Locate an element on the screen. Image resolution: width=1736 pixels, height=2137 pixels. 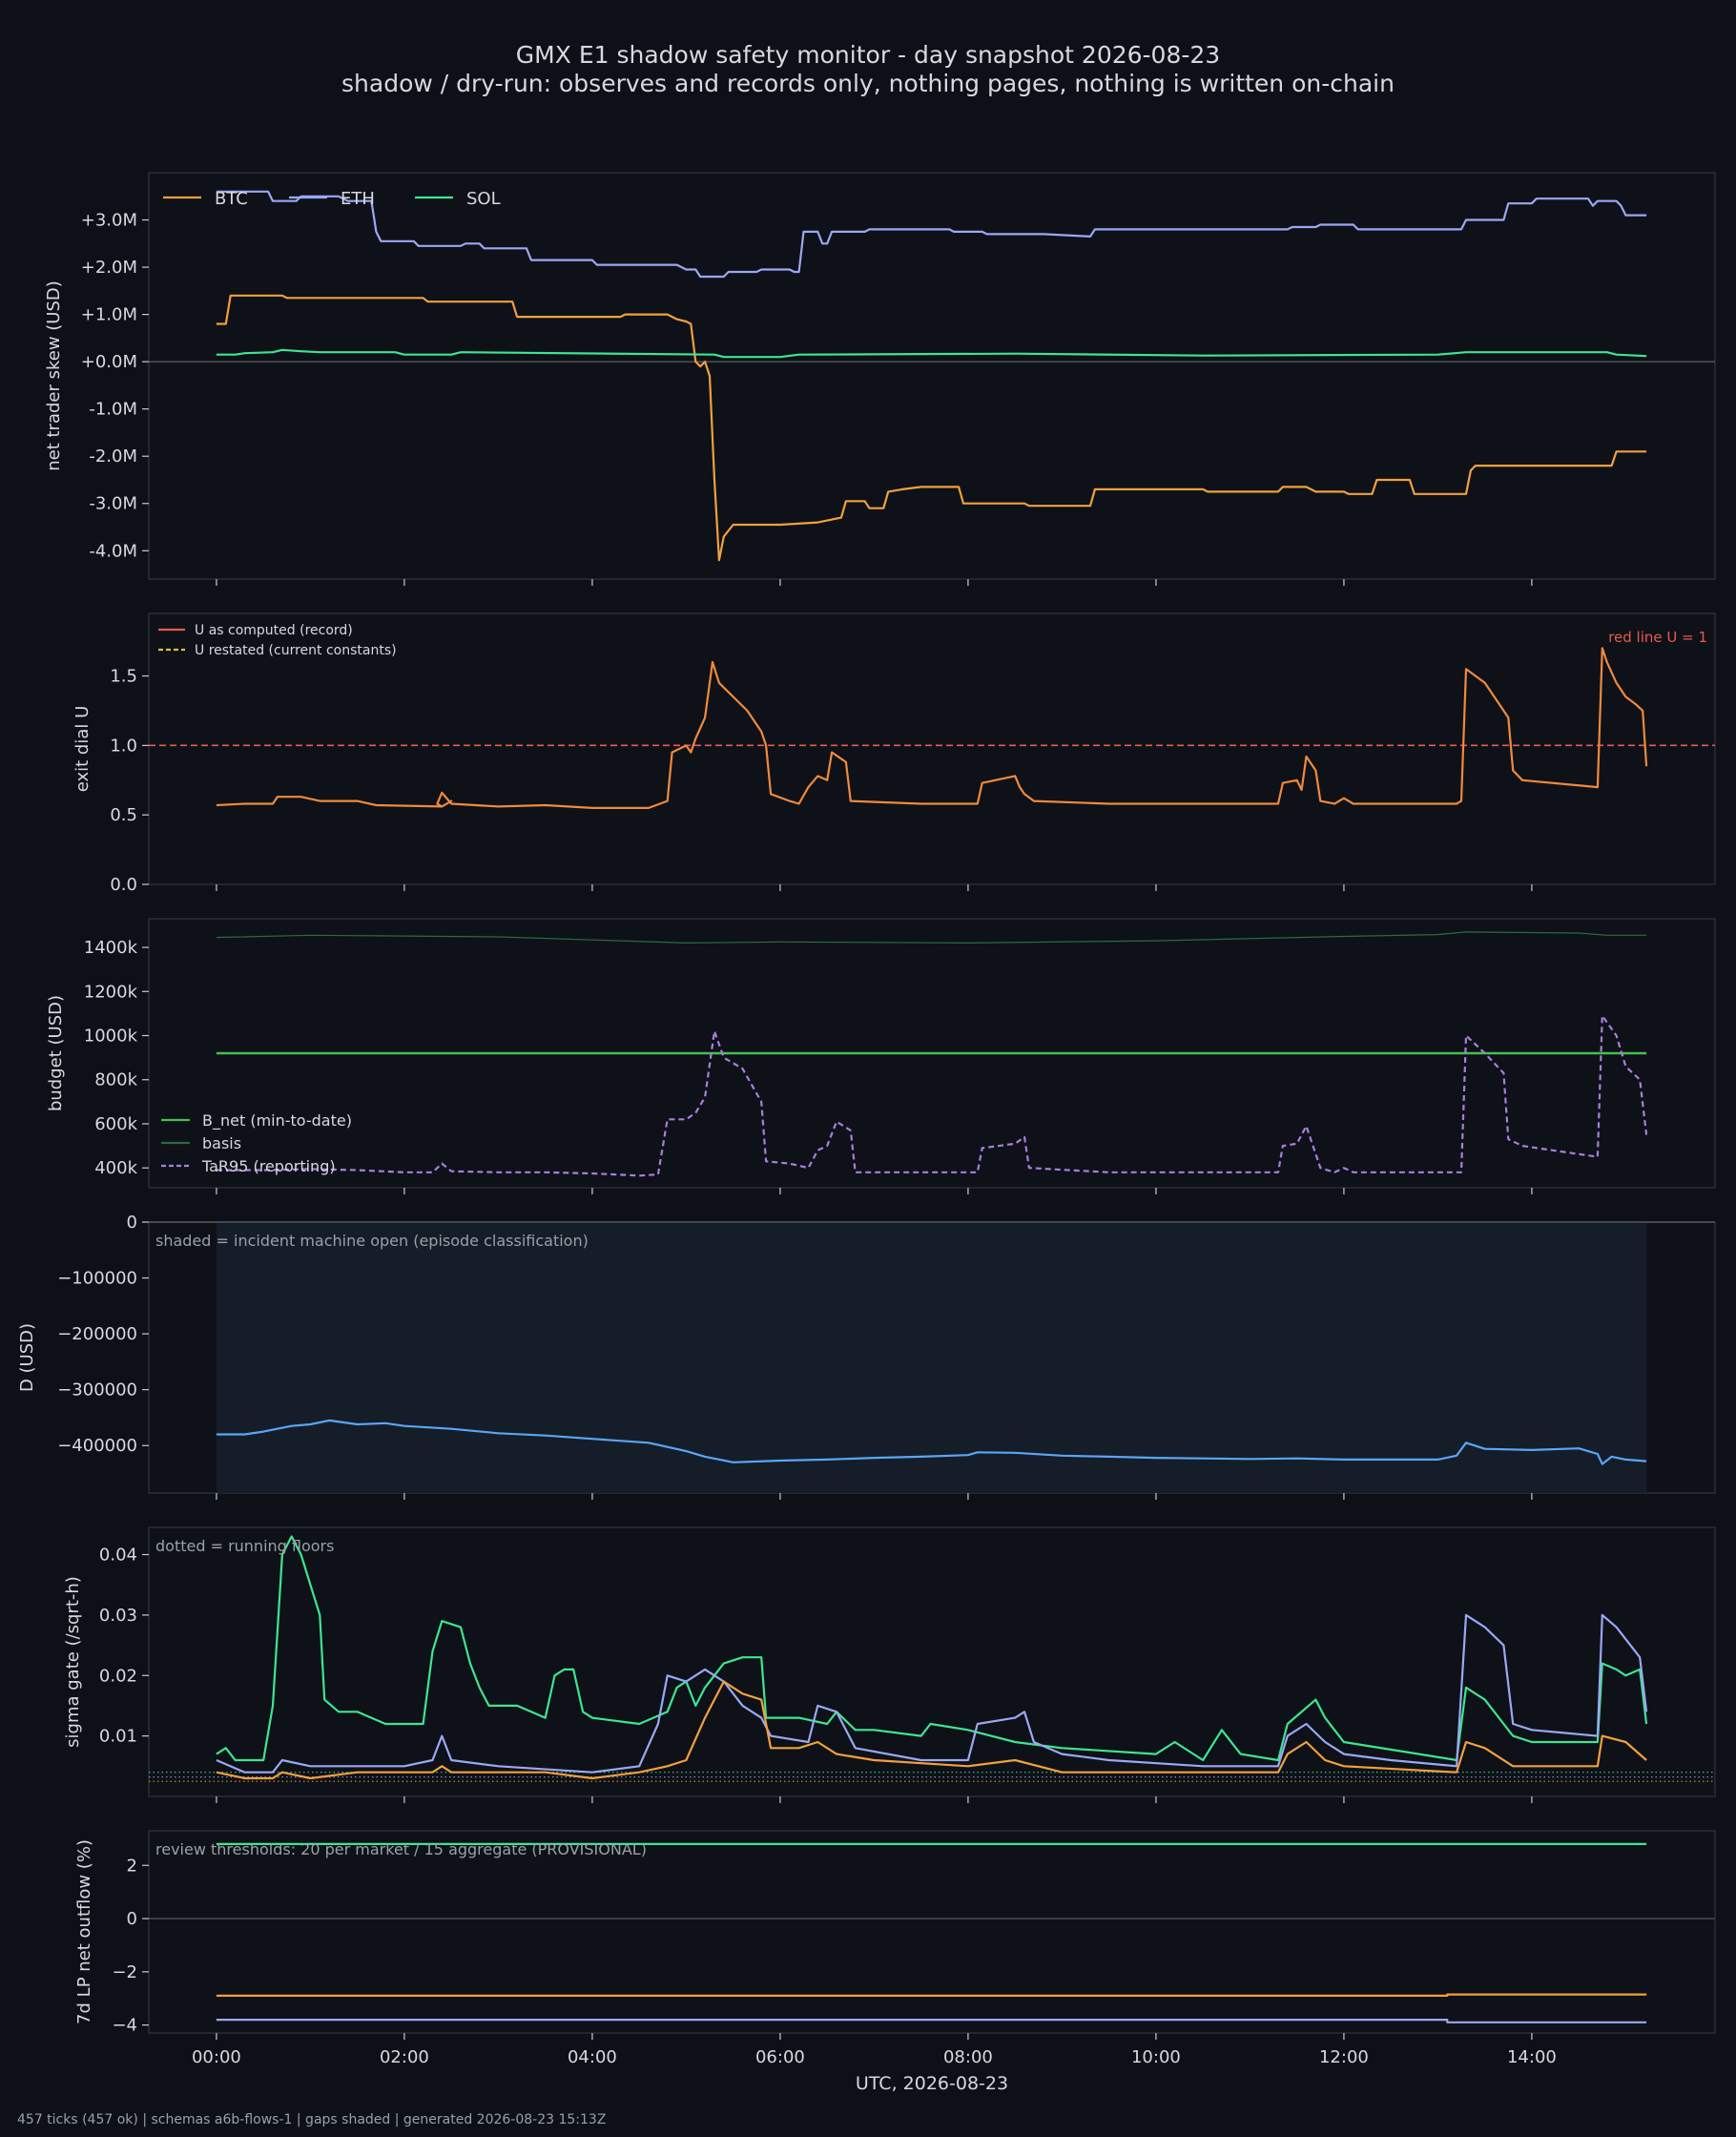
y-tick-label: -2.0M is located at coordinates (113, 456).